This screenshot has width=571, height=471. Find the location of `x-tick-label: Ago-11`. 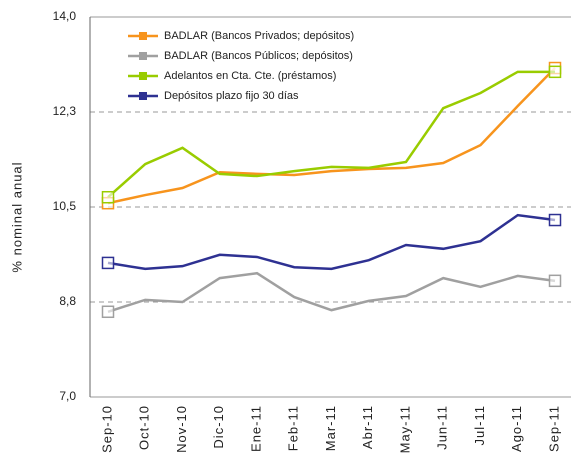

x-tick-label: Ago-11 is located at coordinates (516, 428).